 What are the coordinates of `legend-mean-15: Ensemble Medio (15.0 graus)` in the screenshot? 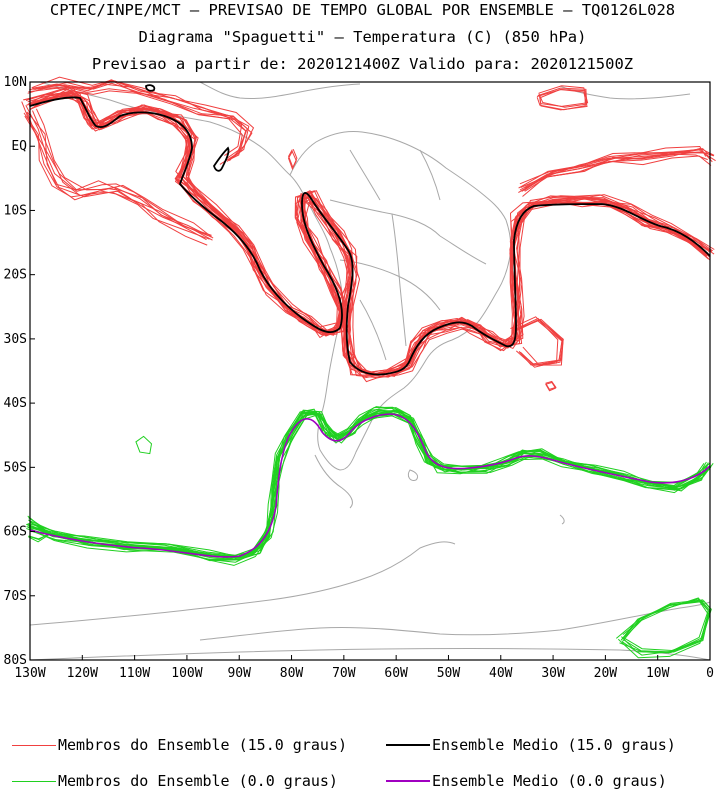 It's located at (531, 745).